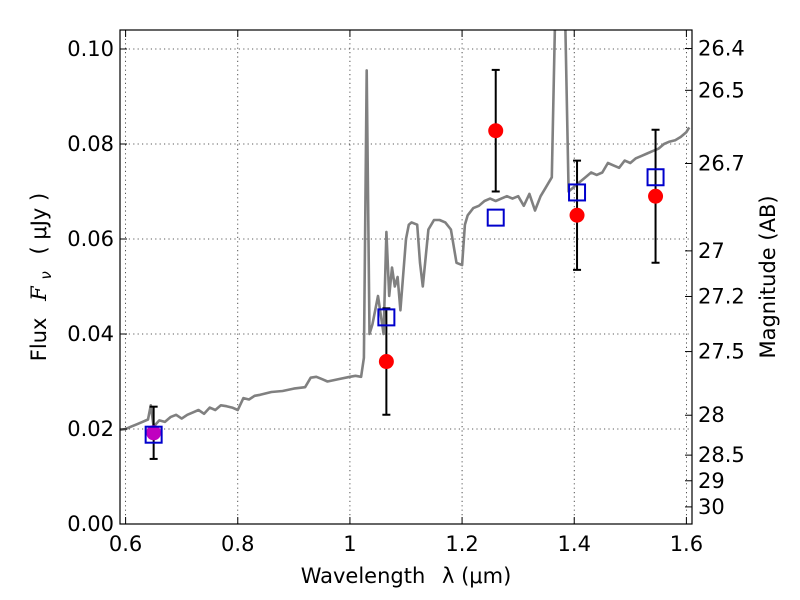 This screenshot has width=800, height=600. What do you see at coordinates (686, 544) in the screenshot?
I see `x-tick-label: 1.6` at bounding box center [686, 544].